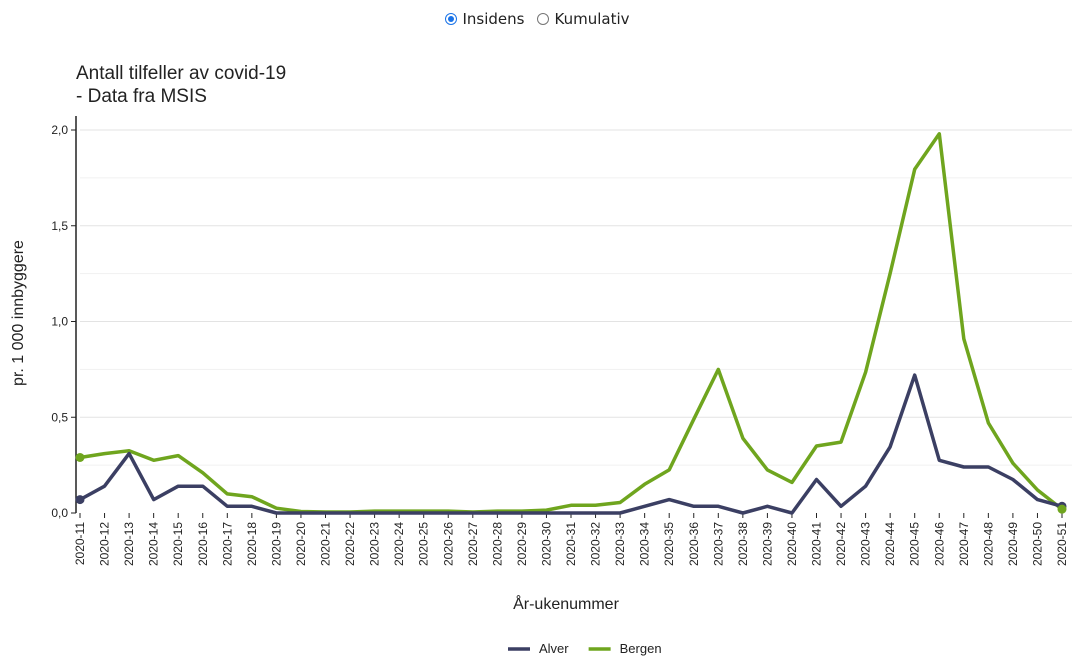 This screenshot has height=659, width=1074. What do you see at coordinates (326, 544) in the screenshot?
I see `x-tick-label: 2020-21` at bounding box center [326, 544].